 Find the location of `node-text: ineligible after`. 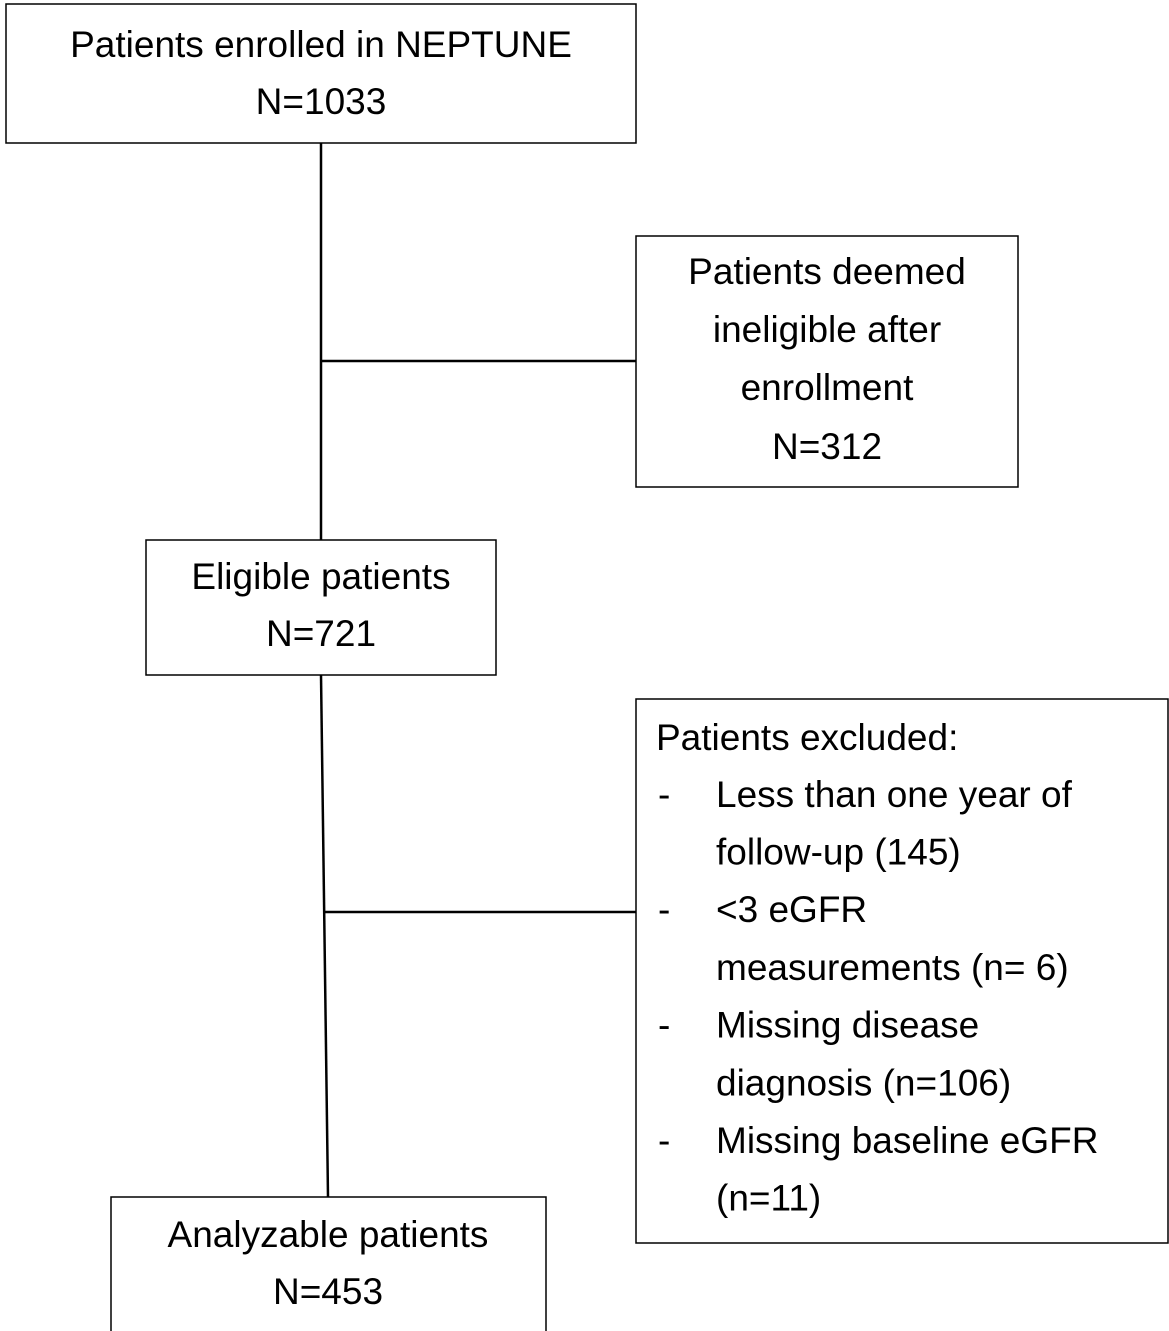

node-text: ineligible after is located at coordinates (827, 329).